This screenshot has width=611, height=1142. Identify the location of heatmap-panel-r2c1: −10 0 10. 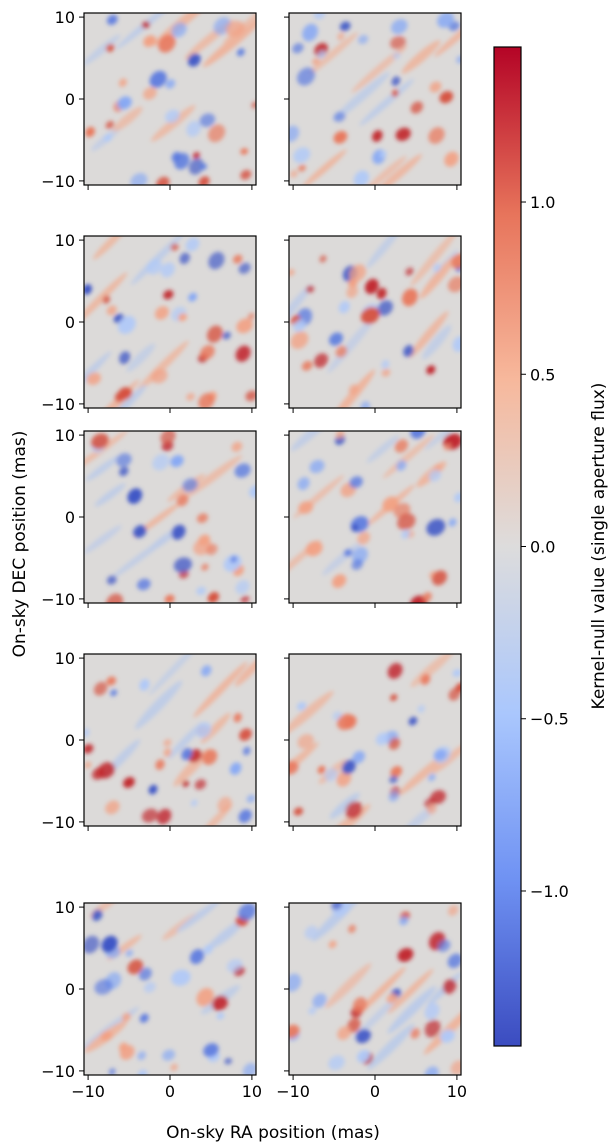
(149, 322).